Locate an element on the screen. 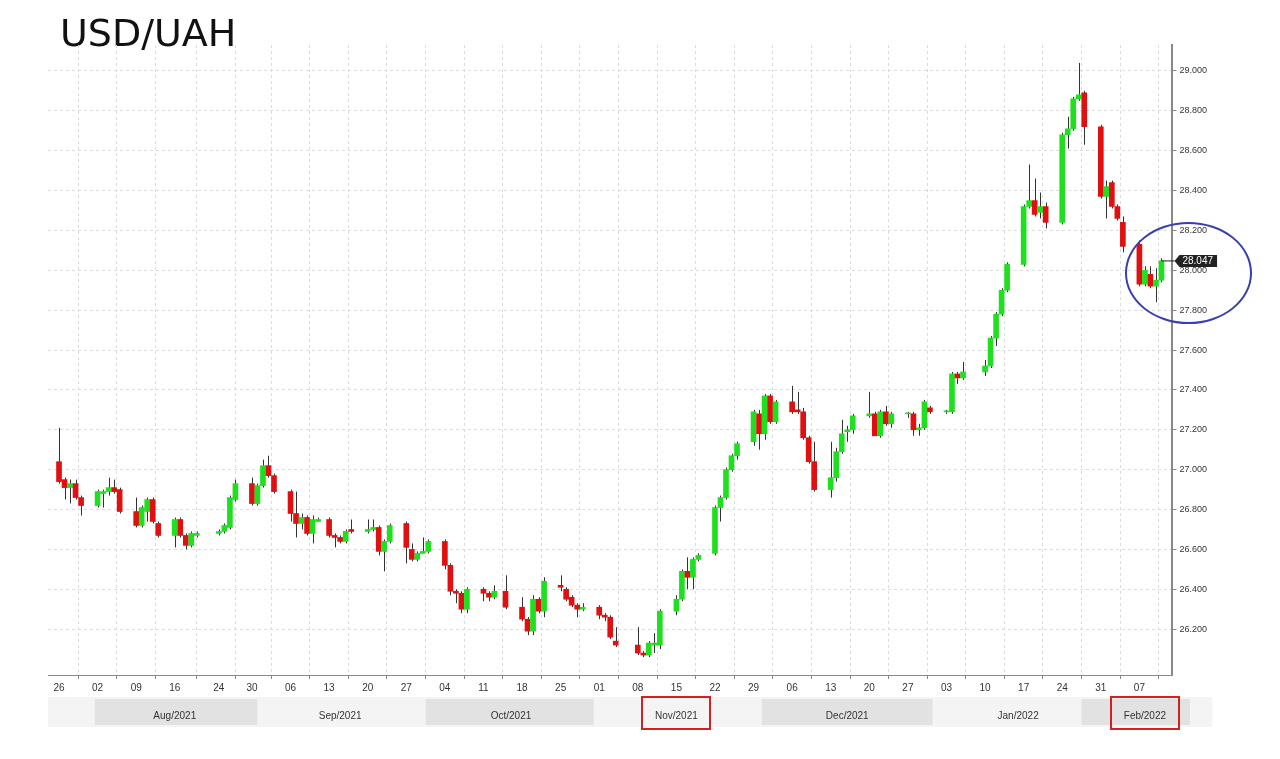  y-tick-label: 27.200 is located at coordinates (1193, 429).